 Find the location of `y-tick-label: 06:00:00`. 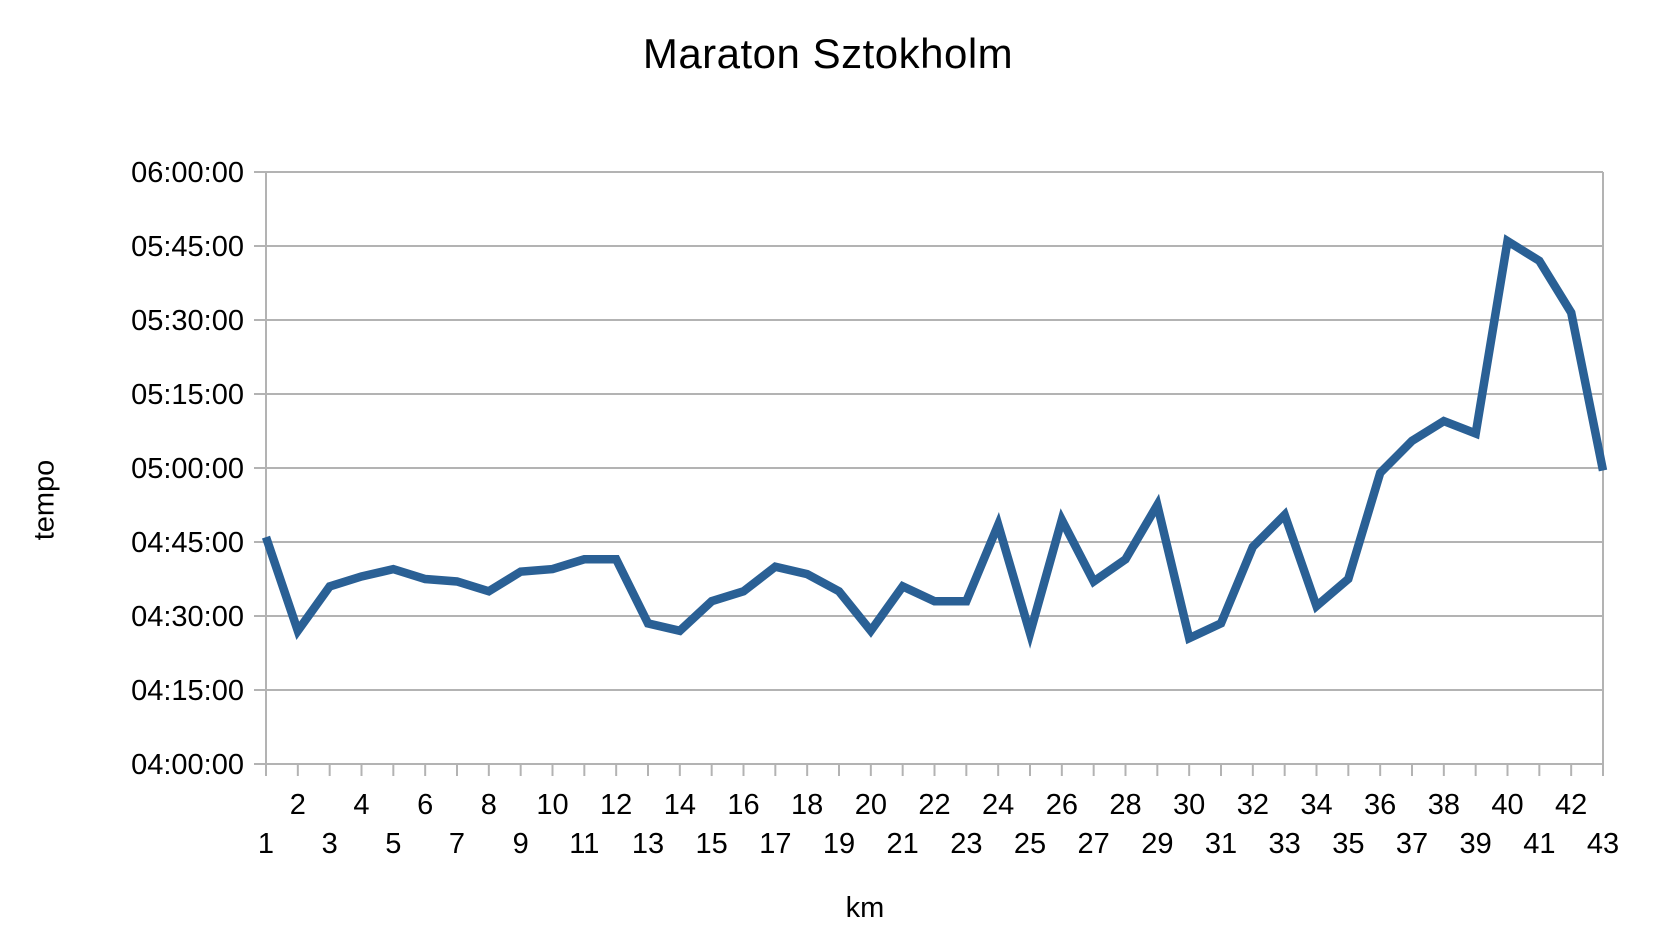

y-tick-label: 06:00:00 is located at coordinates (187, 173).